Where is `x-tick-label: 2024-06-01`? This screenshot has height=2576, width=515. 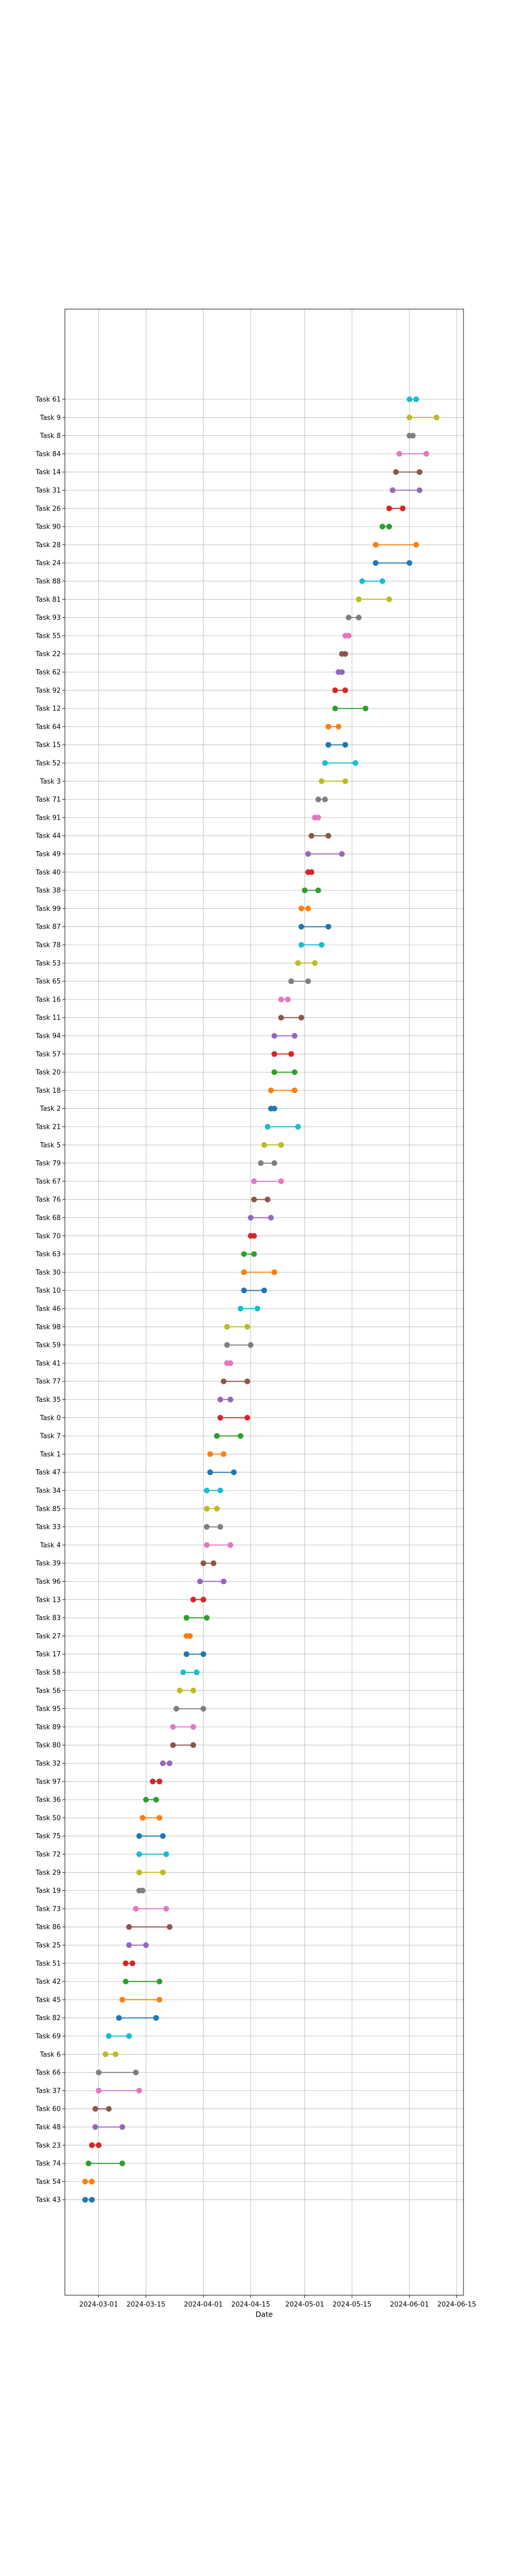
x-tick-label: 2024-06-01 is located at coordinates (409, 2305).